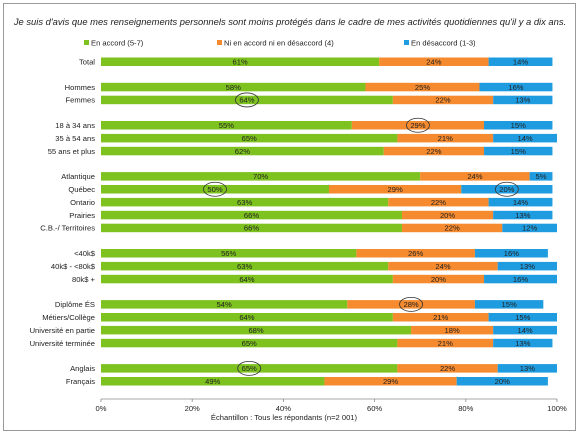 This screenshot has width=580, height=435. Describe the element at coordinates (117, 43) in the screenshot. I see `legend-label-1: En accord (5-7)` at that location.